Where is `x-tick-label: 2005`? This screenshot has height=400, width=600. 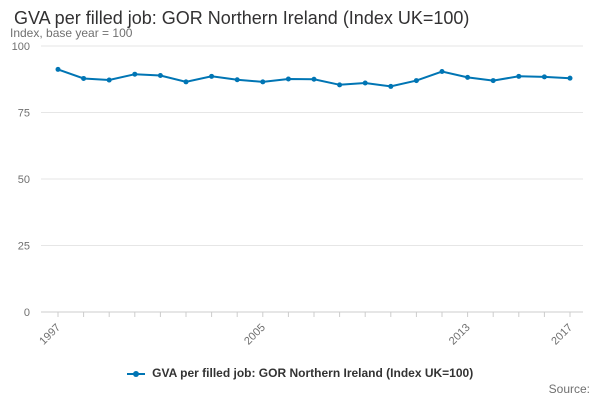
x-tick-label: 2005 is located at coordinates (255, 335).